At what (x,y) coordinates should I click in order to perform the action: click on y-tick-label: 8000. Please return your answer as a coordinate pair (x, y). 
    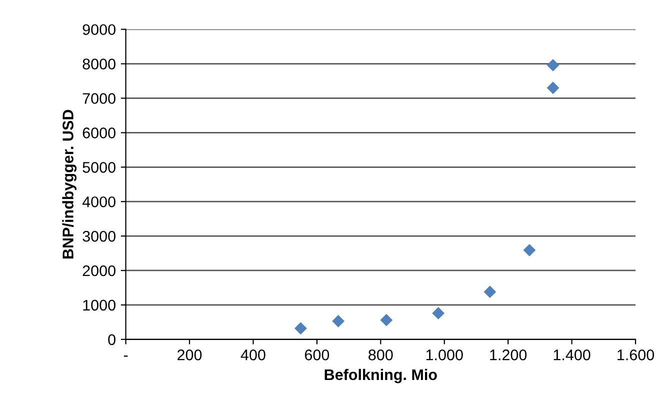
    Looking at the image, I should click on (99, 64).